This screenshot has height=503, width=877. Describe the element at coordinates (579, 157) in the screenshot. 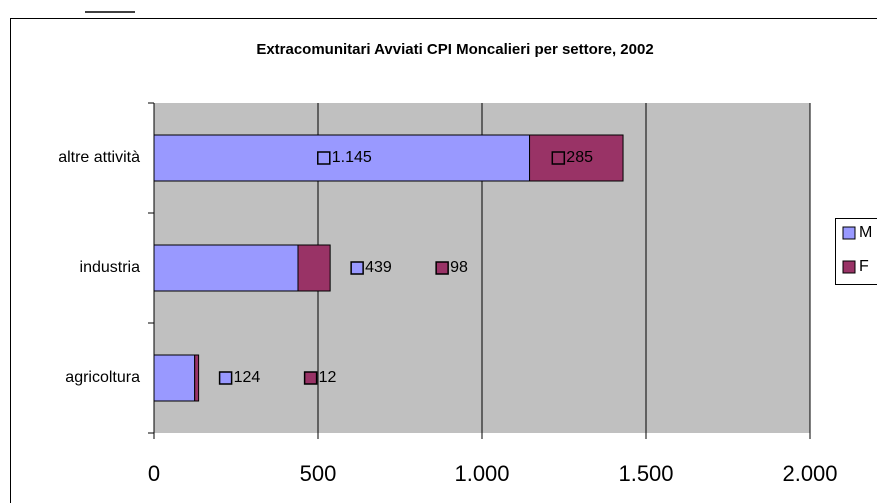

I see `data-label: 285` at that location.